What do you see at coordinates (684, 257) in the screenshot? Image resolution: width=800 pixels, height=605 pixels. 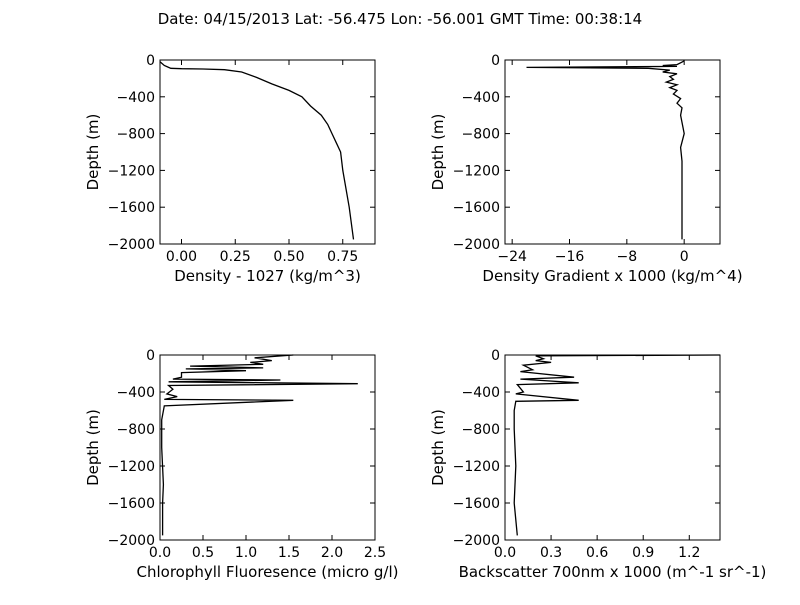 I see `x-tick-label: 0` at bounding box center [684, 257].